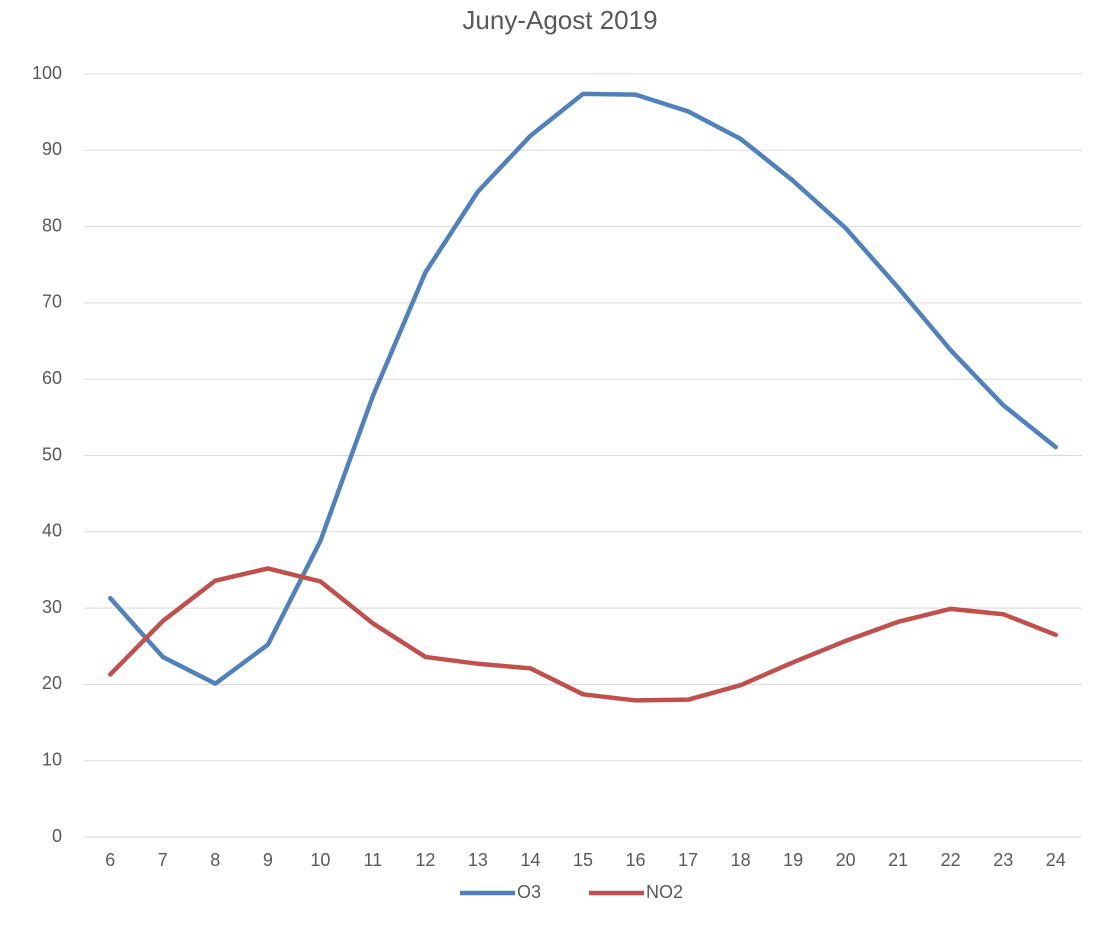  I want to click on x-tick-label: 22, so click(951, 860).